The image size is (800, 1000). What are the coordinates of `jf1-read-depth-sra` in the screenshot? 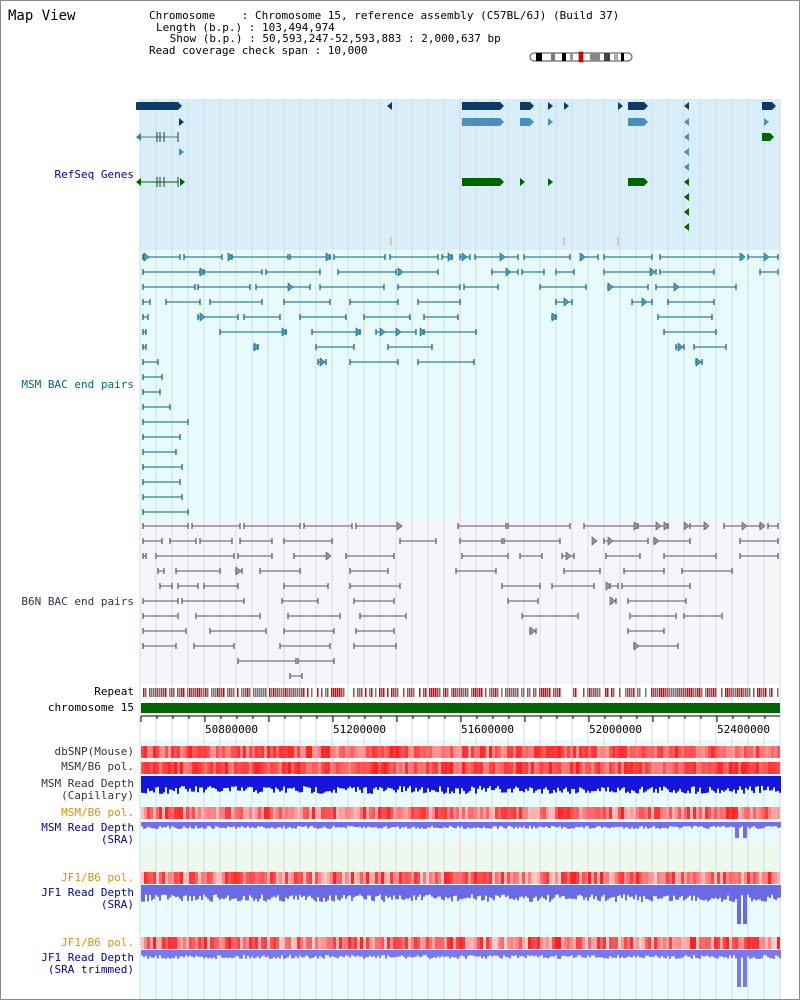 It's located at (461, 905).